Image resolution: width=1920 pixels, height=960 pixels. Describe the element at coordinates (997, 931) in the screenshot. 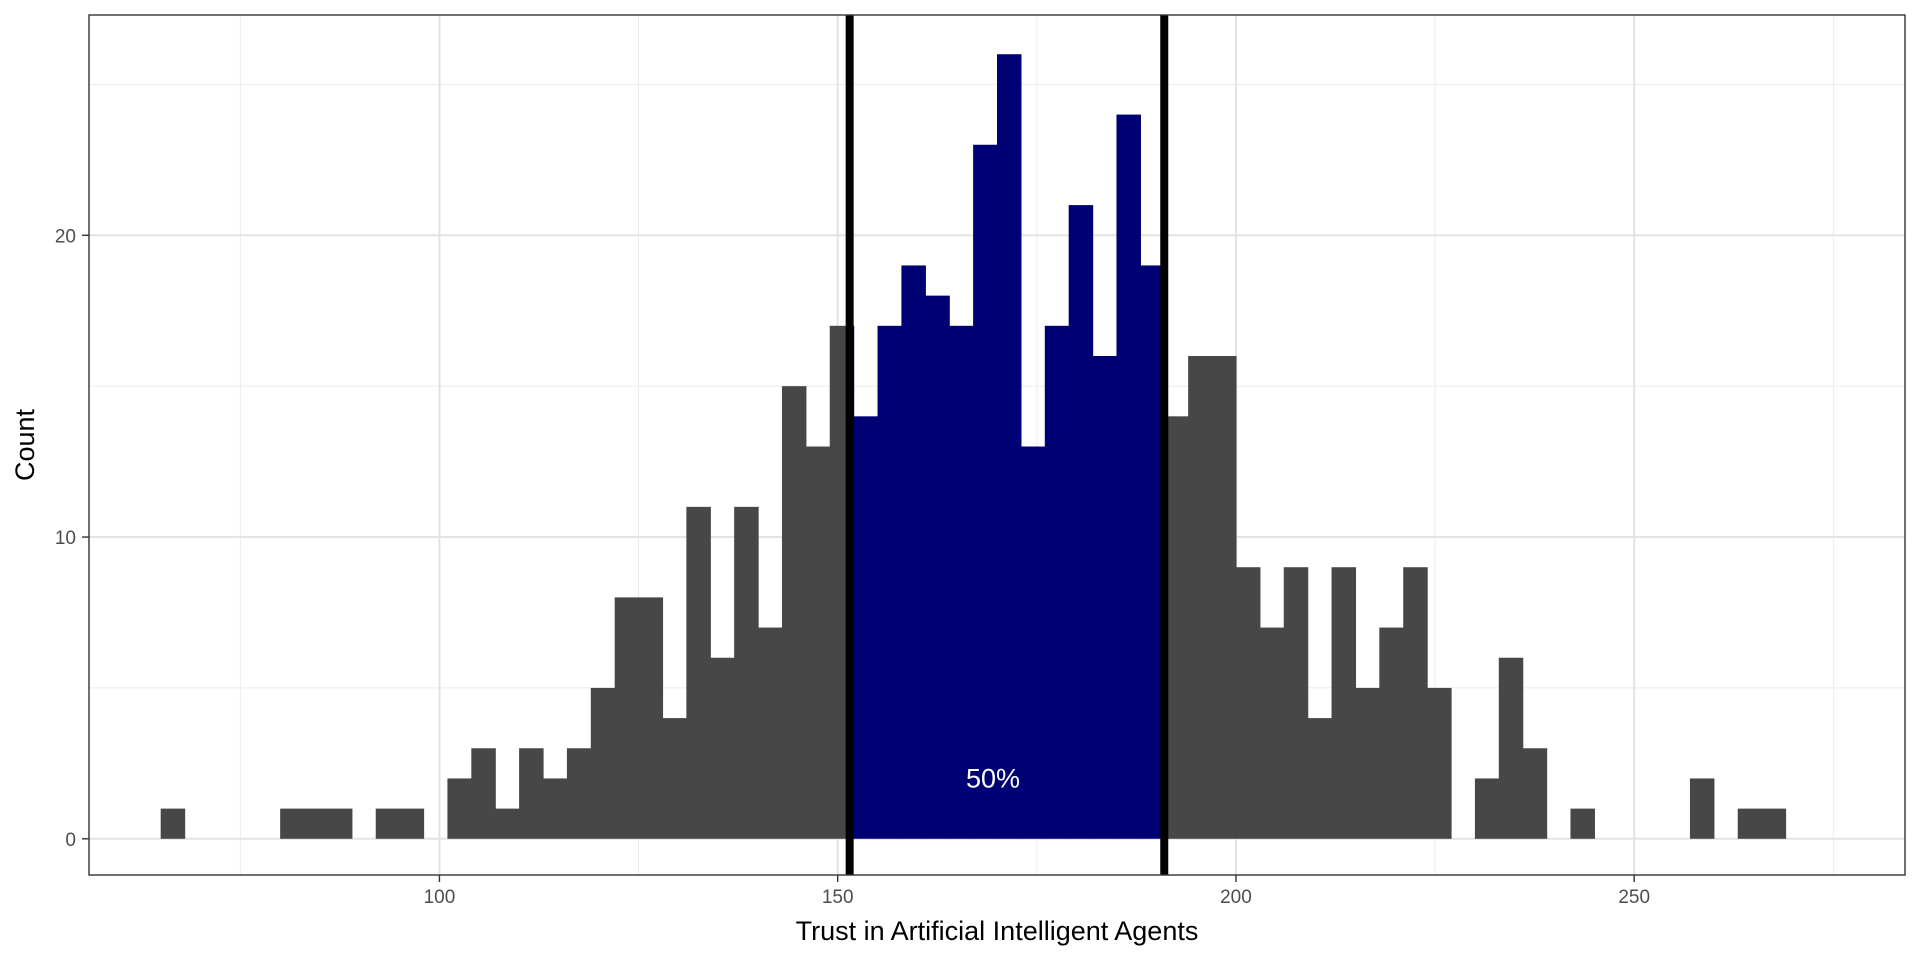

I see `x-axis-title: Trust in Artificial Intelligent Agents` at that location.